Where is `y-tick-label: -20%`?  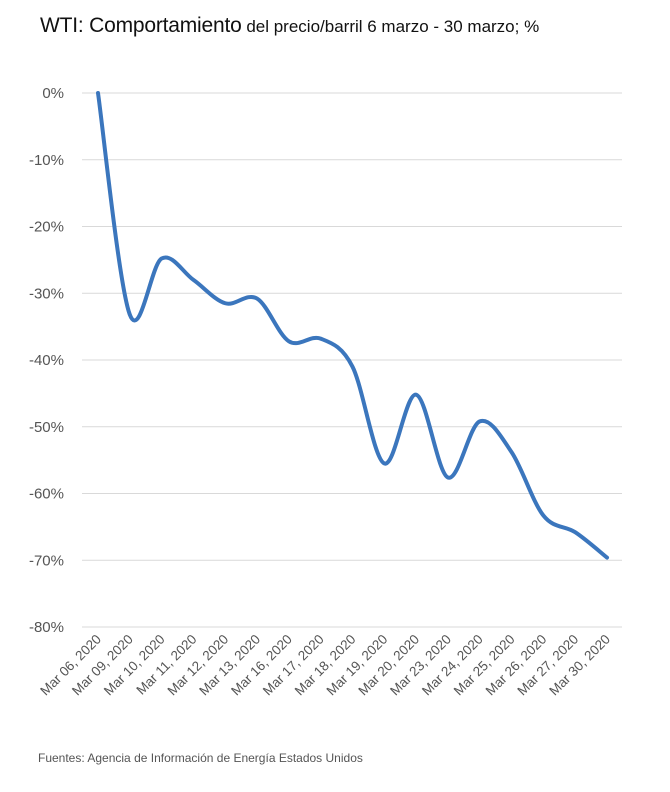
y-tick-label: -20% is located at coordinates (46, 227).